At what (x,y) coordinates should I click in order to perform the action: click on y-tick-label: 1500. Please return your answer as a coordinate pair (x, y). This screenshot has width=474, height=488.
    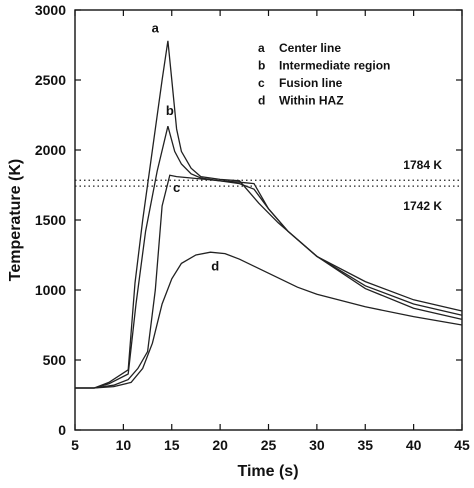
    Looking at the image, I should click on (50, 220).